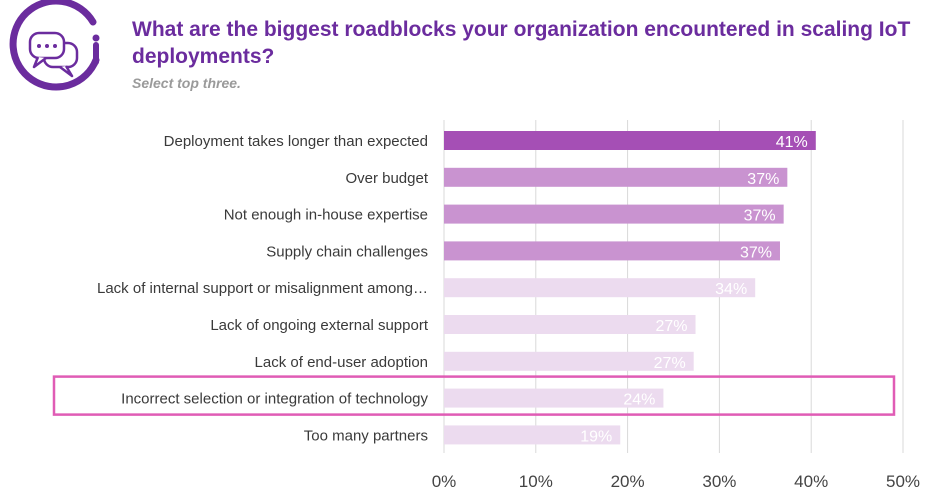 This screenshot has height=493, width=930. Describe the element at coordinates (347, 251) in the screenshot. I see `category-label: Supply chain challenges` at that location.